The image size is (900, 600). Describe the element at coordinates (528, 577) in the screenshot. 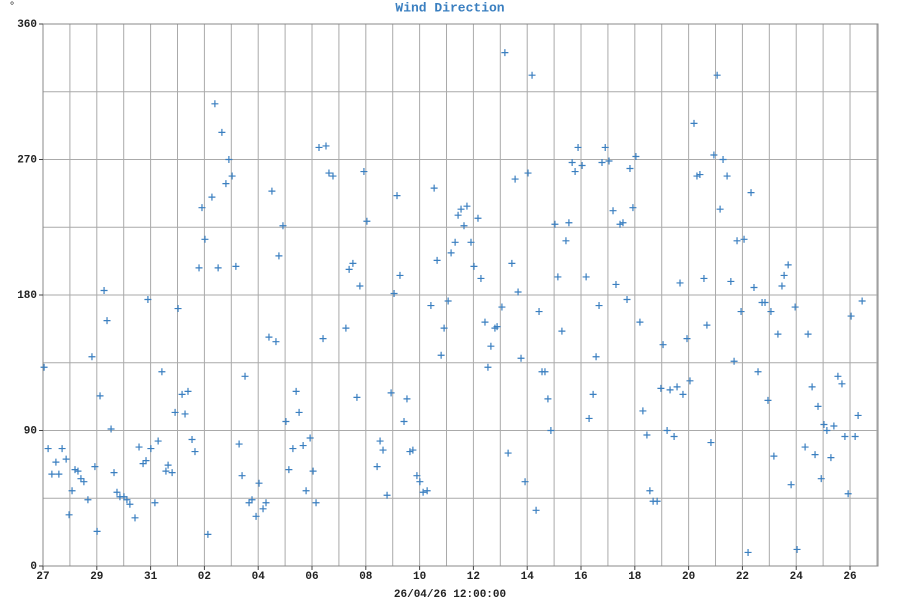

I see `x-tick-label: 14` at that location.